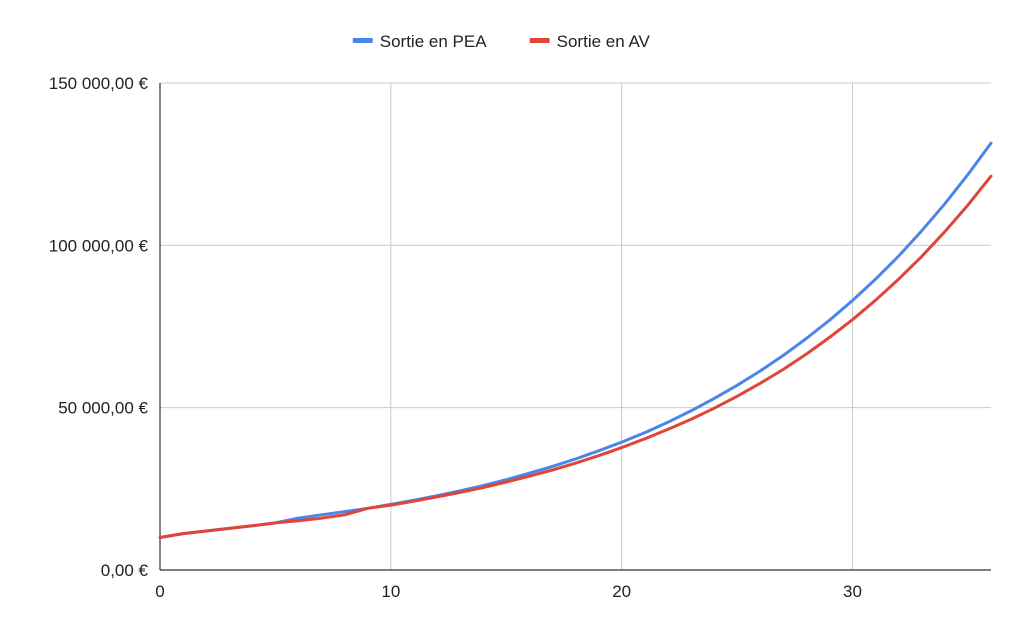  Describe the element at coordinates (508, 591) in the screenshot. I see `x-axis-tick-labels: 0 10 20 30` at that location.